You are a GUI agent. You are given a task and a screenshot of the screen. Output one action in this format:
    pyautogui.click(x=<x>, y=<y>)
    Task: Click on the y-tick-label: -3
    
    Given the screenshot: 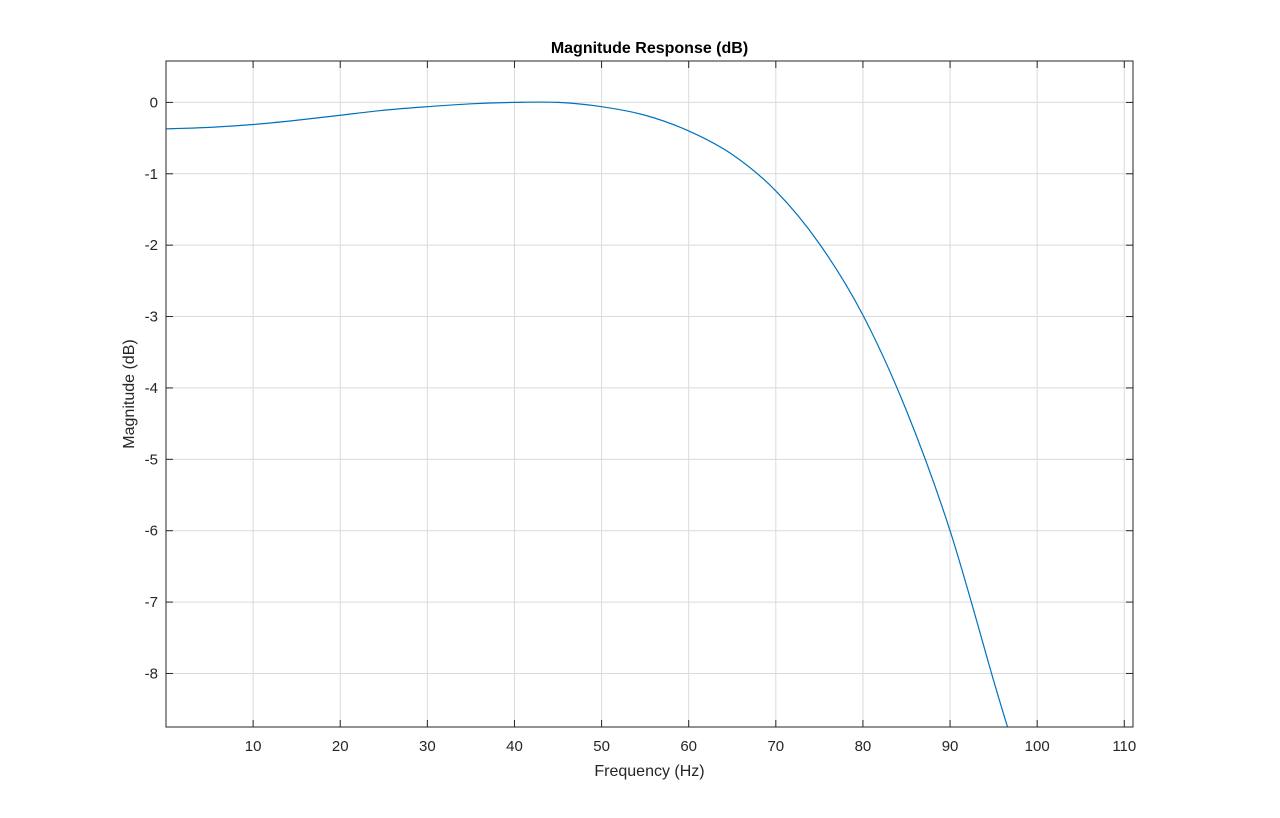 What is the action you would take?
    pyautogui.click(x=151, y=317)
    